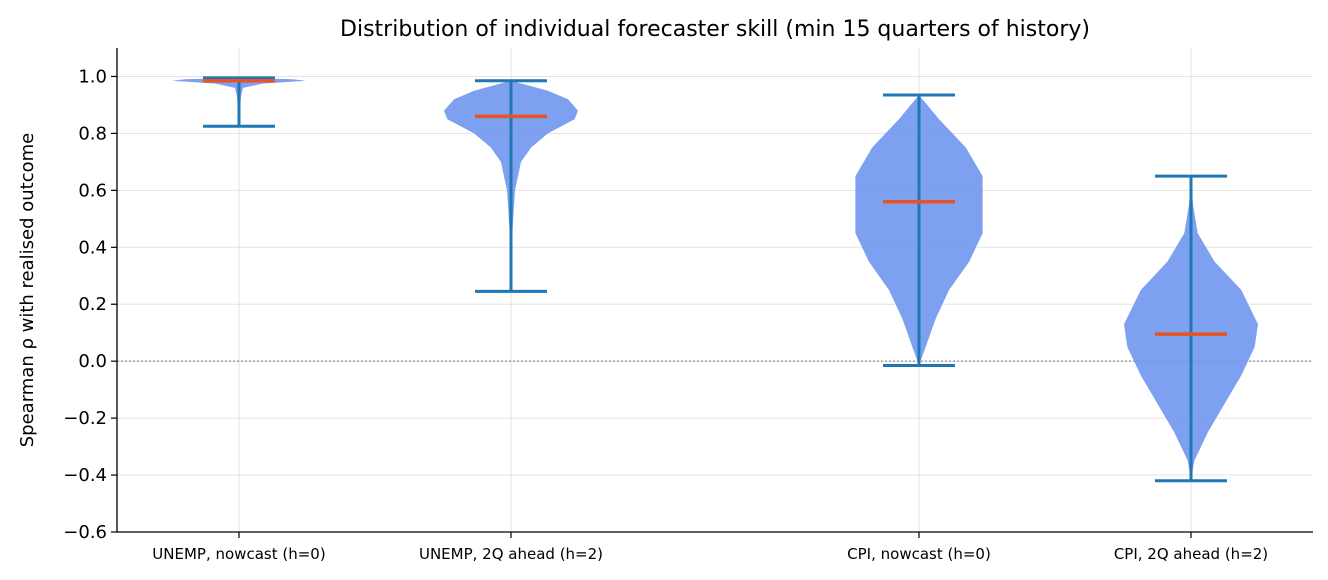 The image size is (1328, 580). I want to click on y-ticks: −0.6 −0.4 −0.2 0.0 0.2 0.4 0.6 0.8 1.0, so click(90, 304).